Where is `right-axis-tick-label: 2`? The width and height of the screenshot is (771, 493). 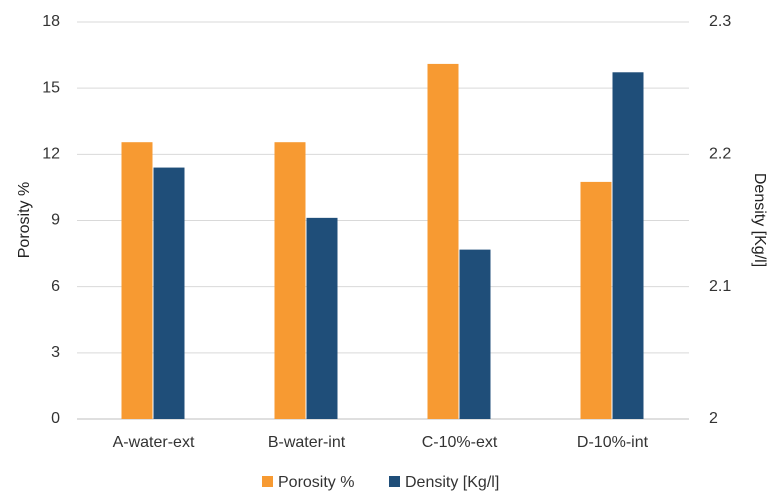
right-axis-tick-label: 2 is located at coordinates (713, 418).